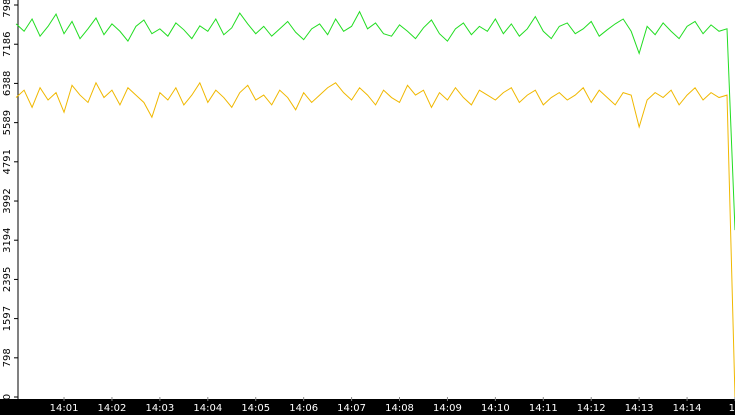 The width and height of the screenshot is (735, 415). Describe the element at coordinates (351, 408) in the screenshot. I see `x-tick-label: 14:07` at that location.